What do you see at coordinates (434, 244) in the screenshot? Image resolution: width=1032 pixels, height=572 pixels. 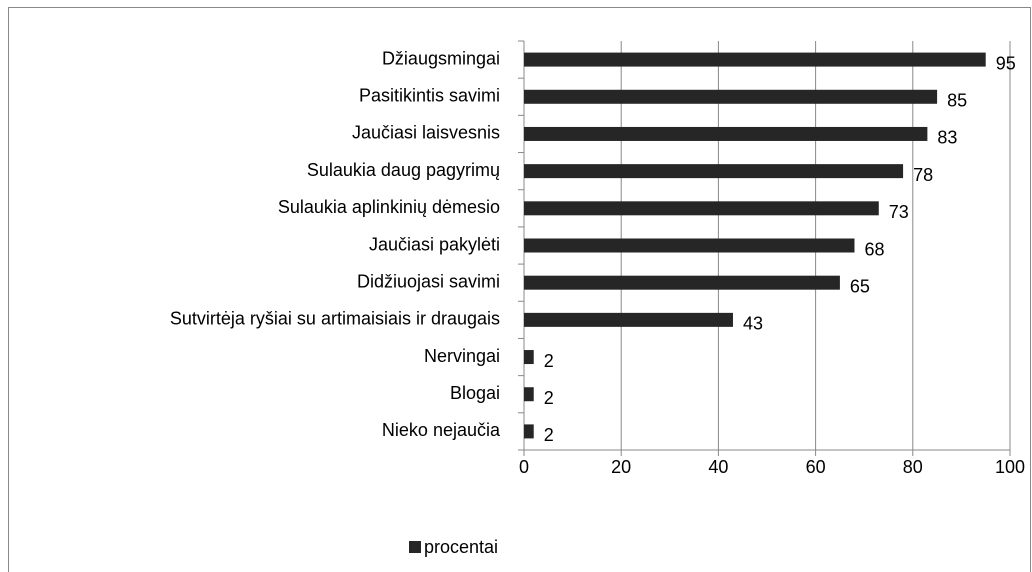 I see `y-tick-label: Jaučiasi pakylėti` at bounding box center [434, 244].